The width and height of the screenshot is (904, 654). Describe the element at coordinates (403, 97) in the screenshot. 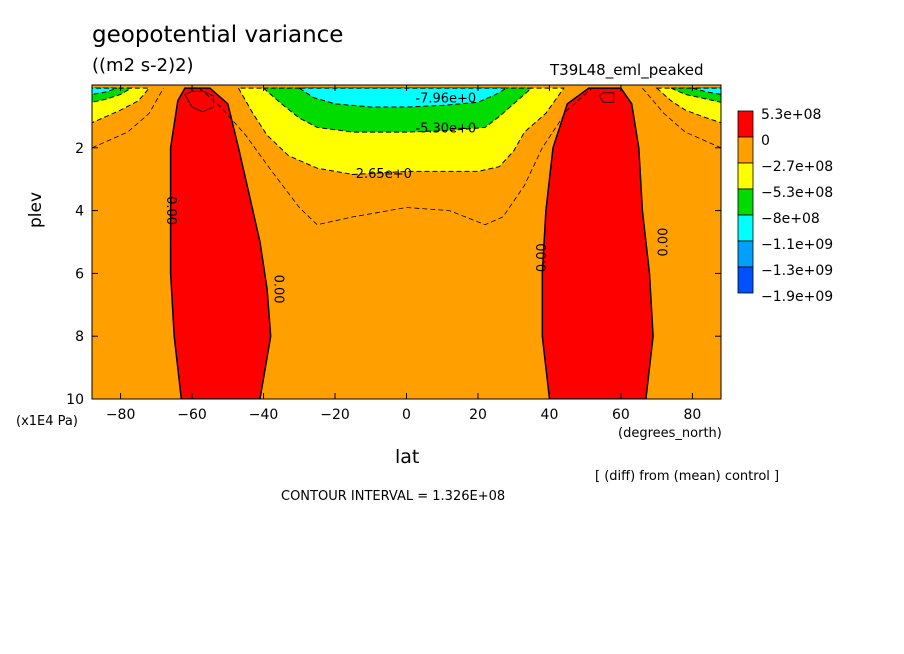

I see `region-neg-cyan` at that location.